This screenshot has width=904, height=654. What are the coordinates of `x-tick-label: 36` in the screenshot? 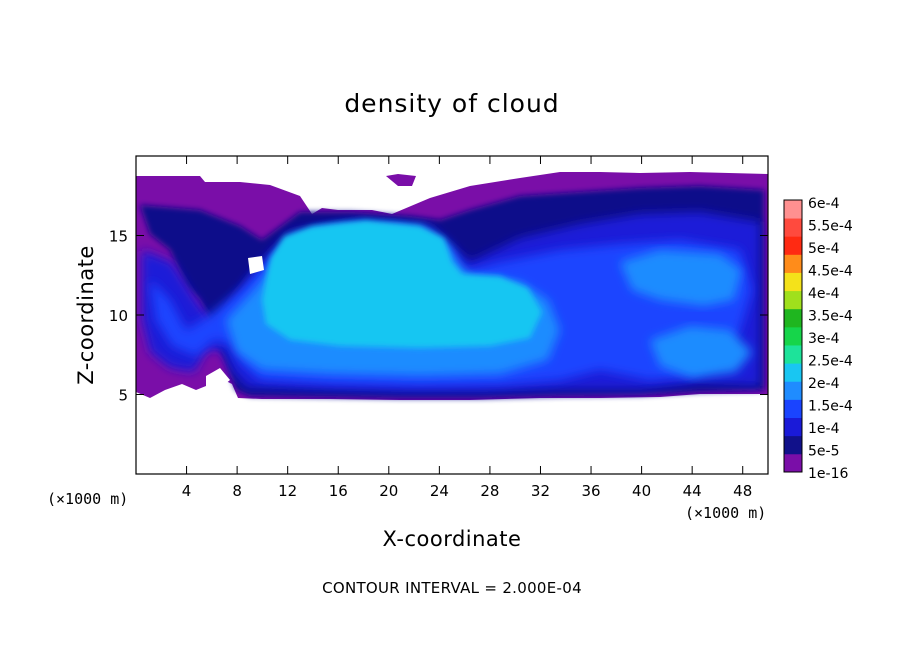 It's located at (590, 491).